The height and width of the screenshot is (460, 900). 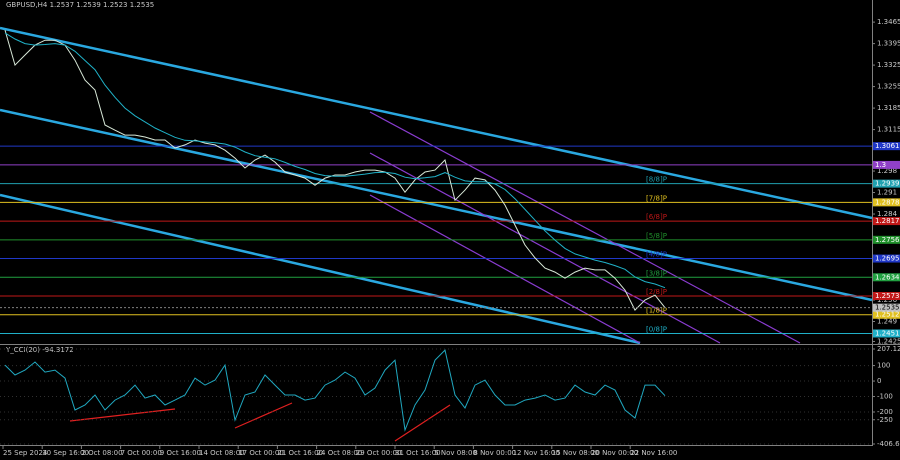 I want to click on level-tag: [6/8]P, so click(x=656, y=217).